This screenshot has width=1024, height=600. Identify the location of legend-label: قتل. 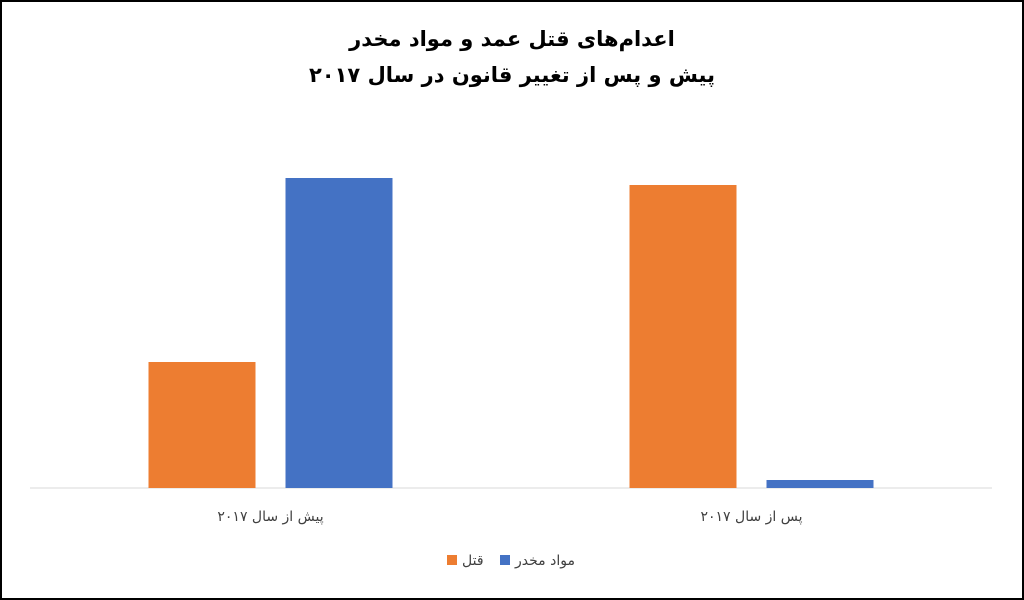
(473, 561).